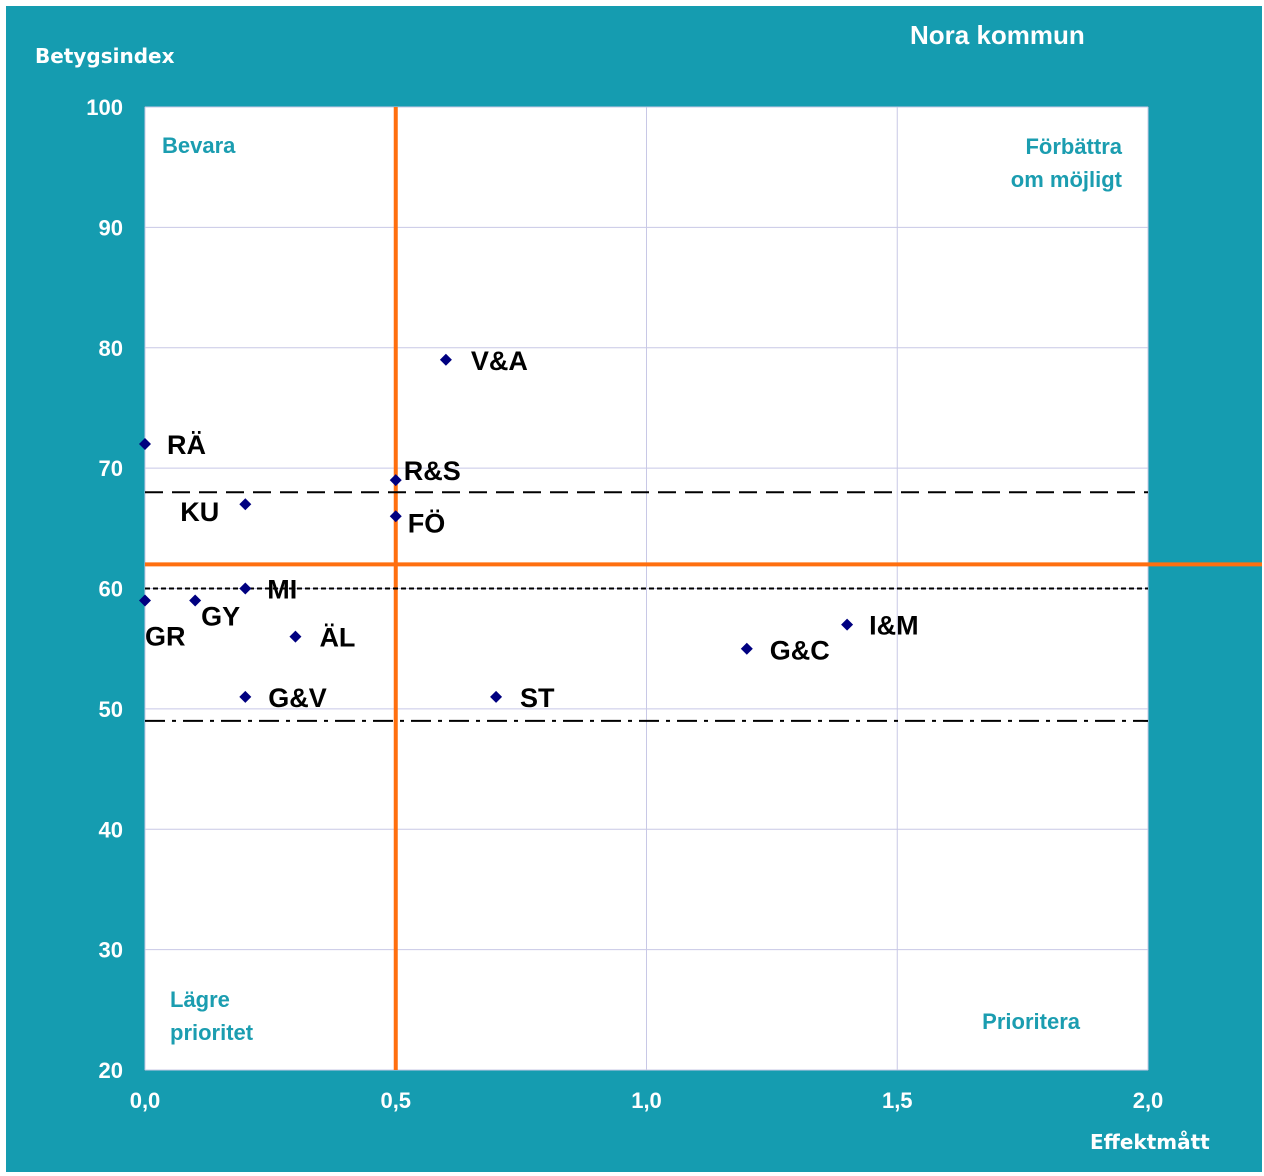  What do you see at coordinates (337, 638) in the screenshot?
I see `data-point-label: ÄL` at bounding box center [337, 638].